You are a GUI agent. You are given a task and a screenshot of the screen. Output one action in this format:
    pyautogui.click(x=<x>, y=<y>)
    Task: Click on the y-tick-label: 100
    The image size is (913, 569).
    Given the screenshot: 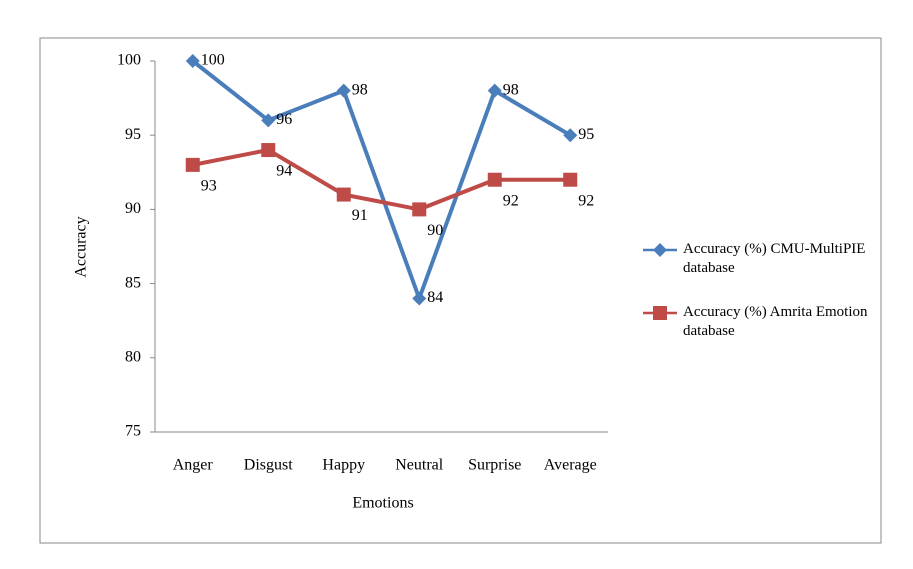 What is the action you would take?
    pyautogui.click(x=129, y=60)
    